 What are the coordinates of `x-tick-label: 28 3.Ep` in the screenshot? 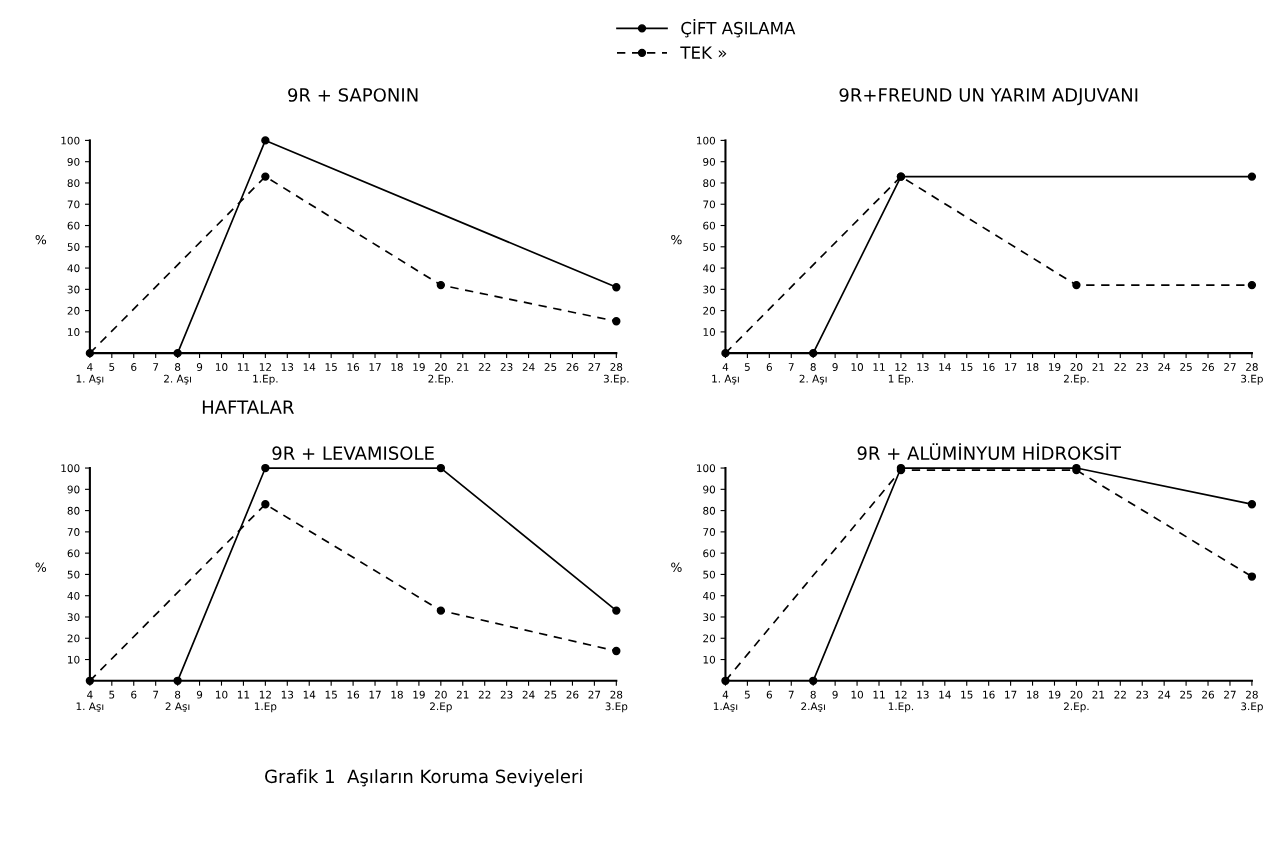 It's located at (1252, 374).